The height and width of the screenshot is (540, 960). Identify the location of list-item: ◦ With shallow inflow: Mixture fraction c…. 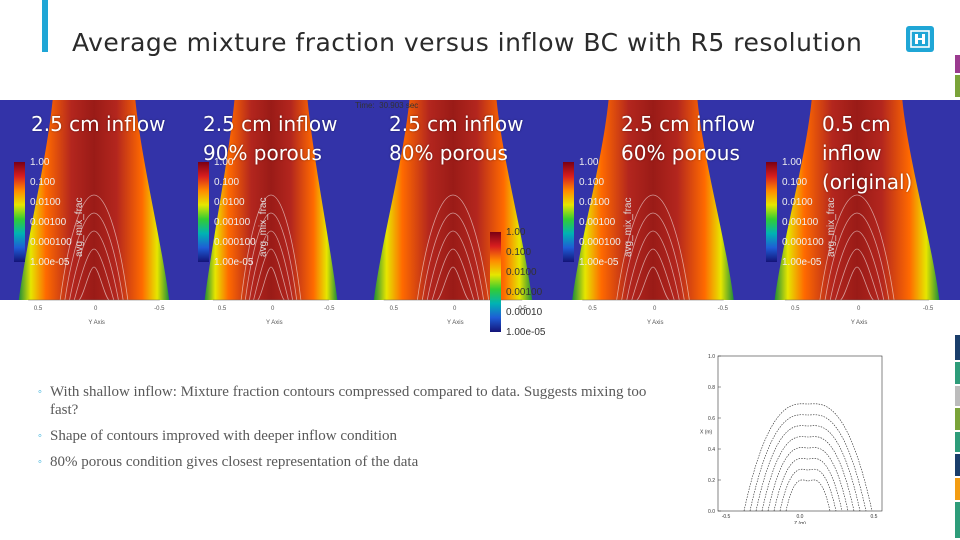
(342, 401).